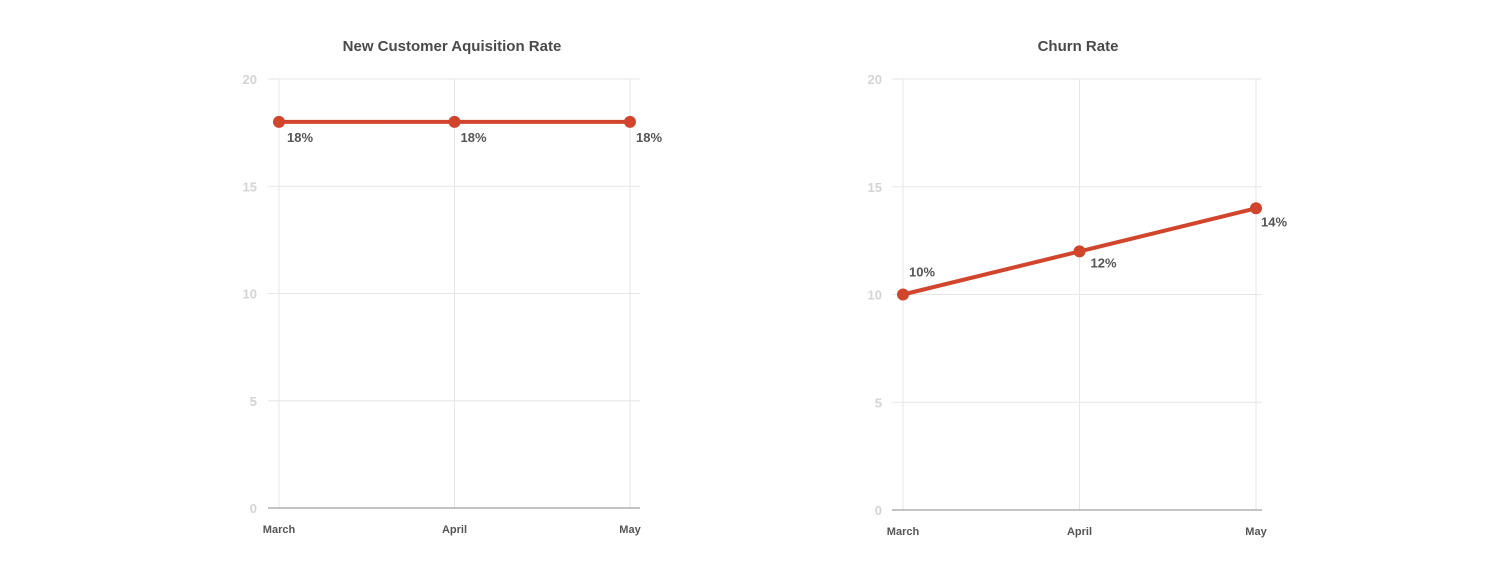 The width and height of the screenshot is (1500, 580). Describe the element at coordinates (1078, 46) in the screenshot. I see `chart-title: Churn Rate` at that location.